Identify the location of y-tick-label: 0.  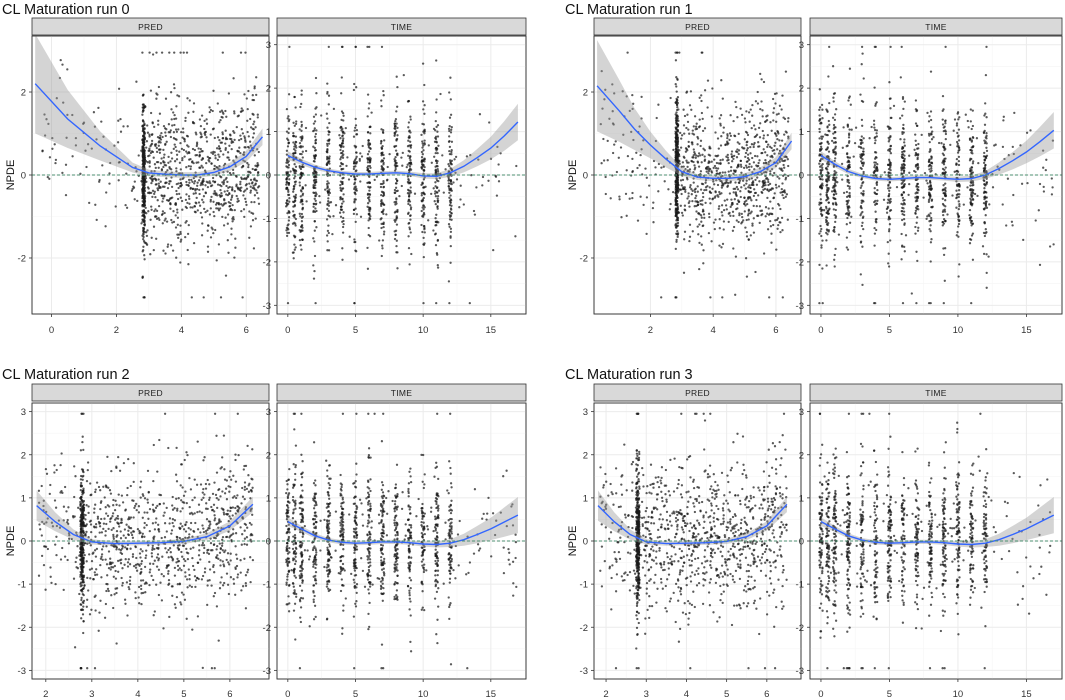
(585, 176).